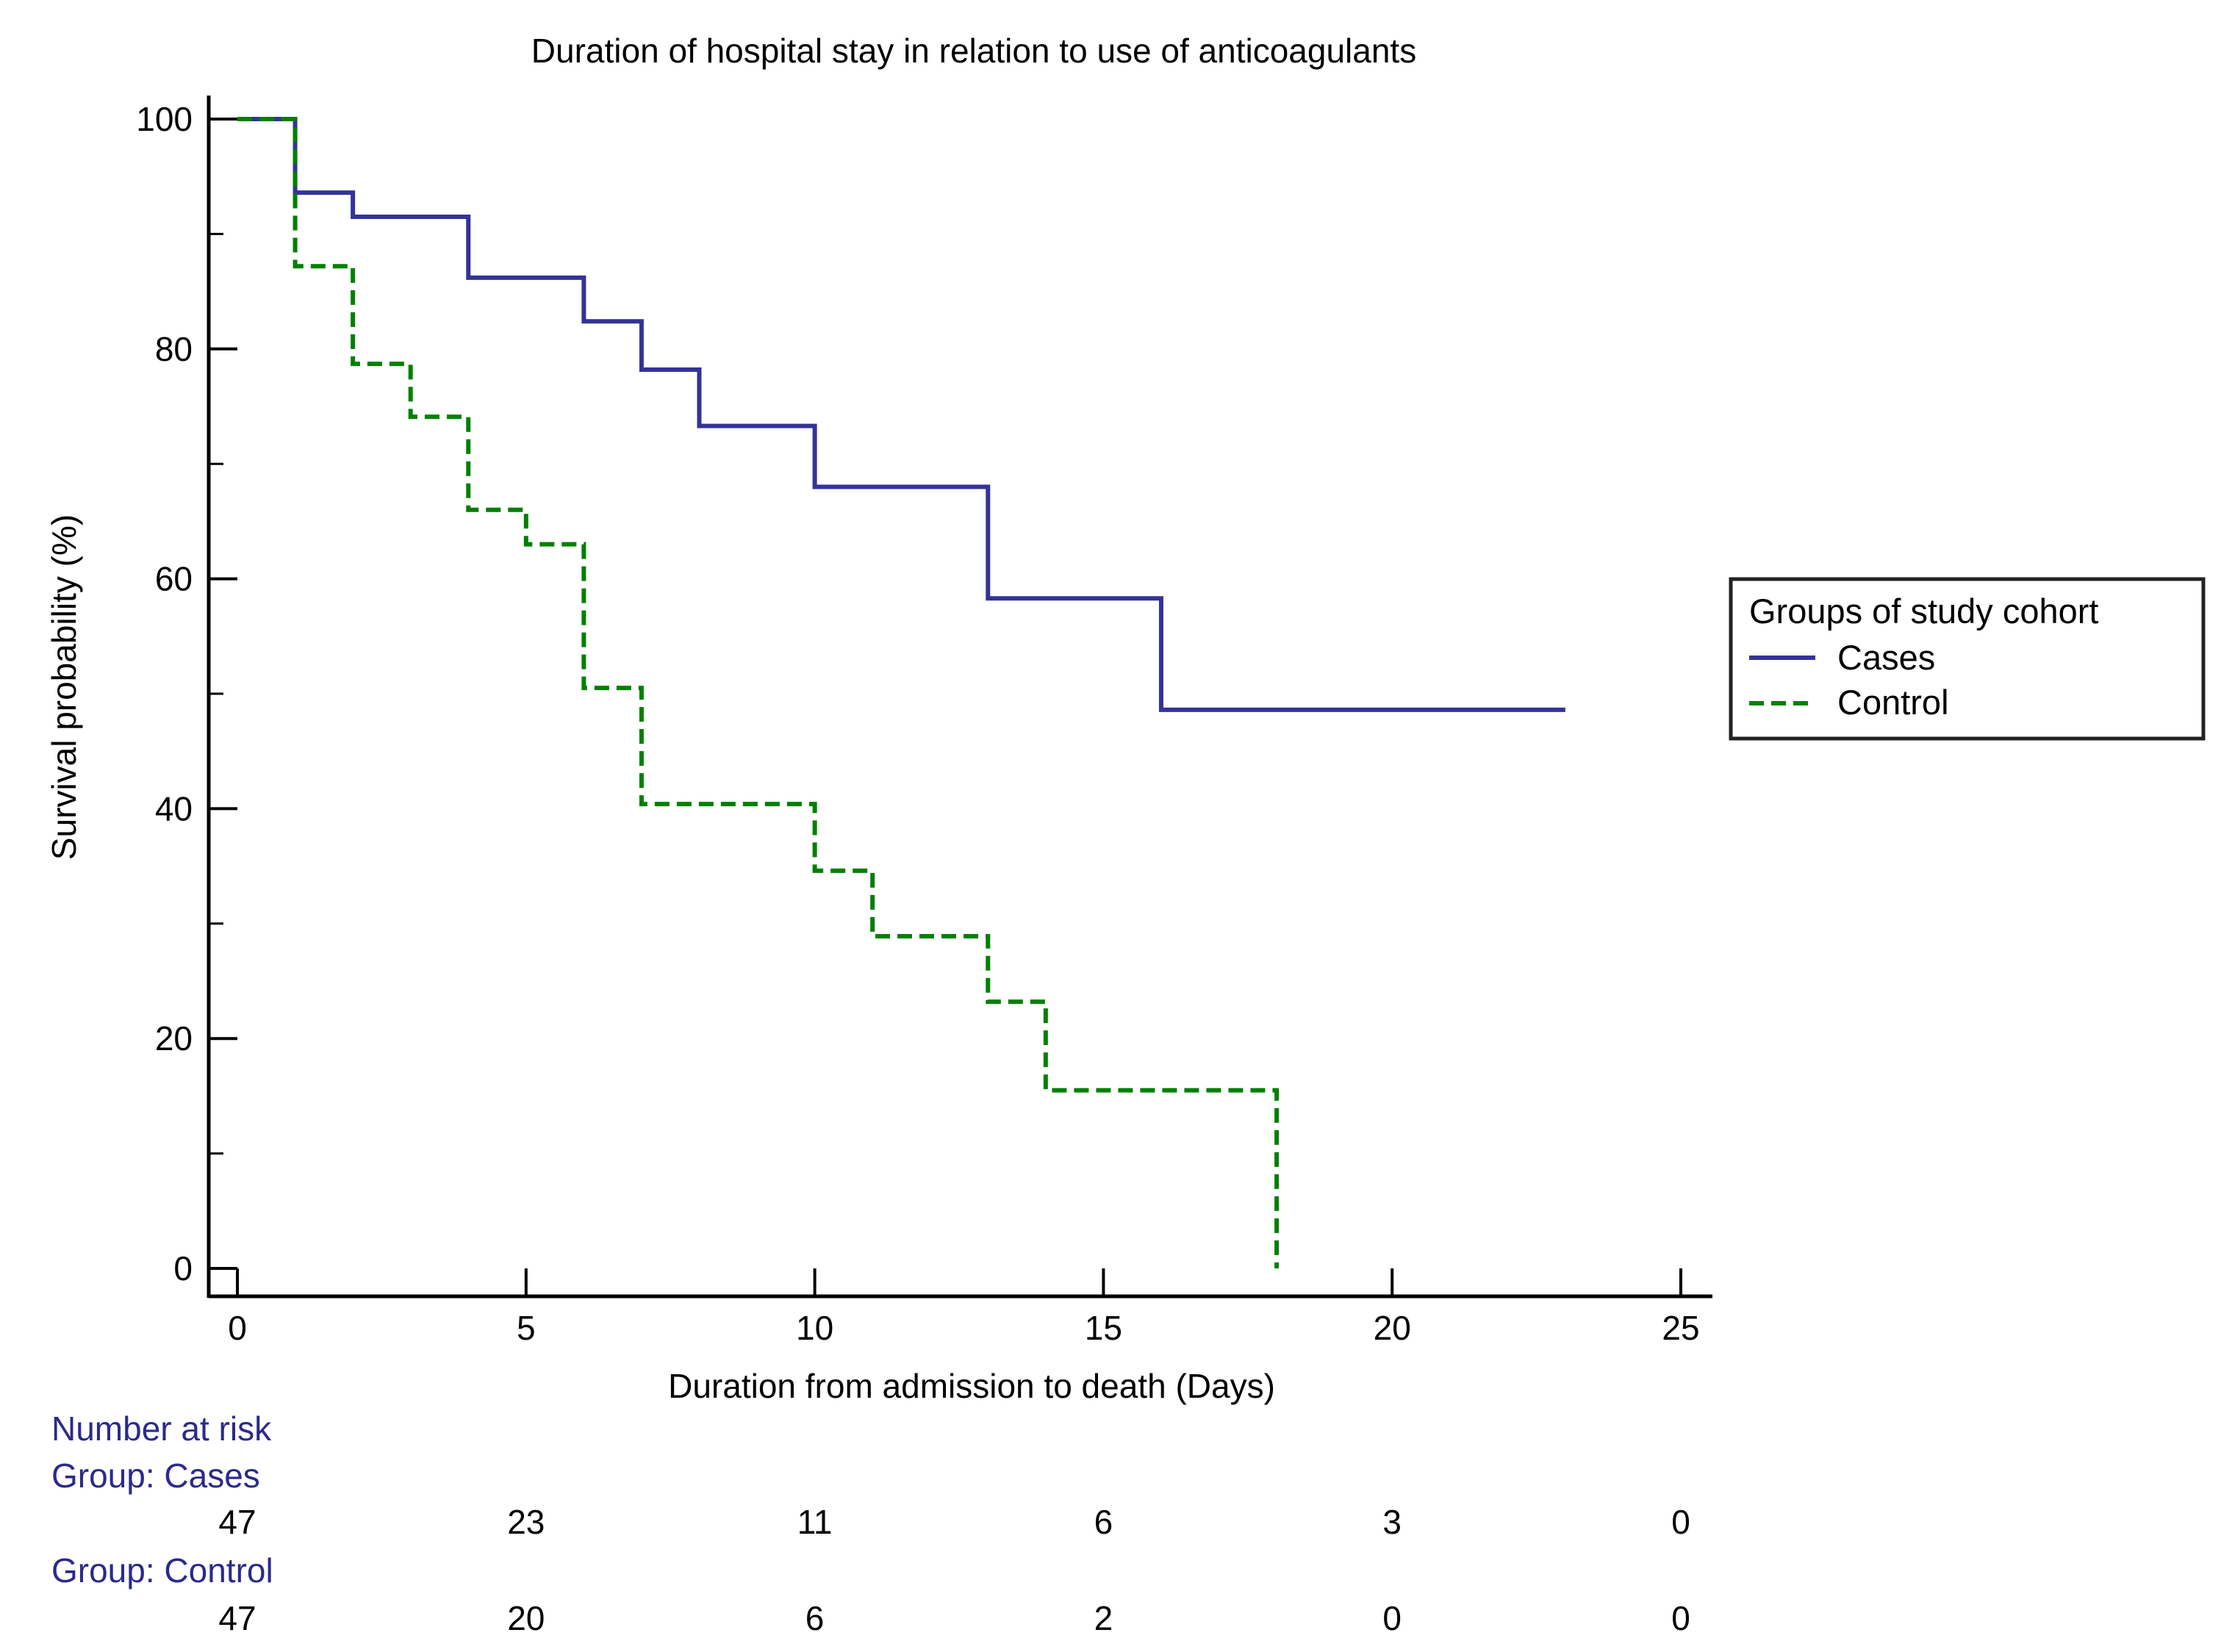  What do you see at coordinates (64, 687) in the screenshot?
I see `y-axis-label: Survival probability (%)` at bounding box center [64, 687].